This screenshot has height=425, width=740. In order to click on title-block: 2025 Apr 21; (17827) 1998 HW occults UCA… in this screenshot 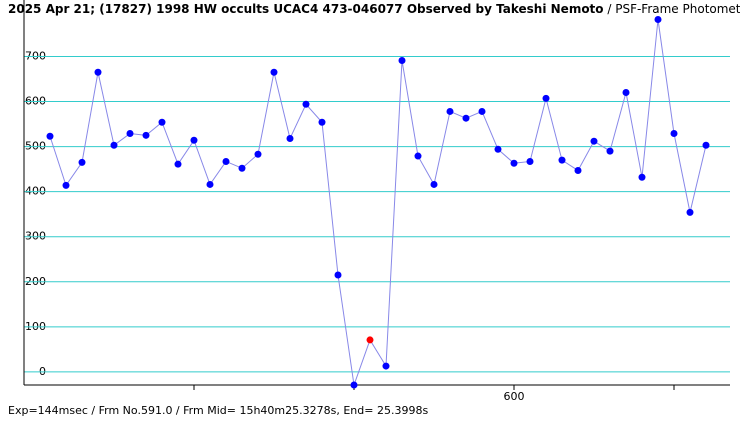, I will do `click(374, 9)`.